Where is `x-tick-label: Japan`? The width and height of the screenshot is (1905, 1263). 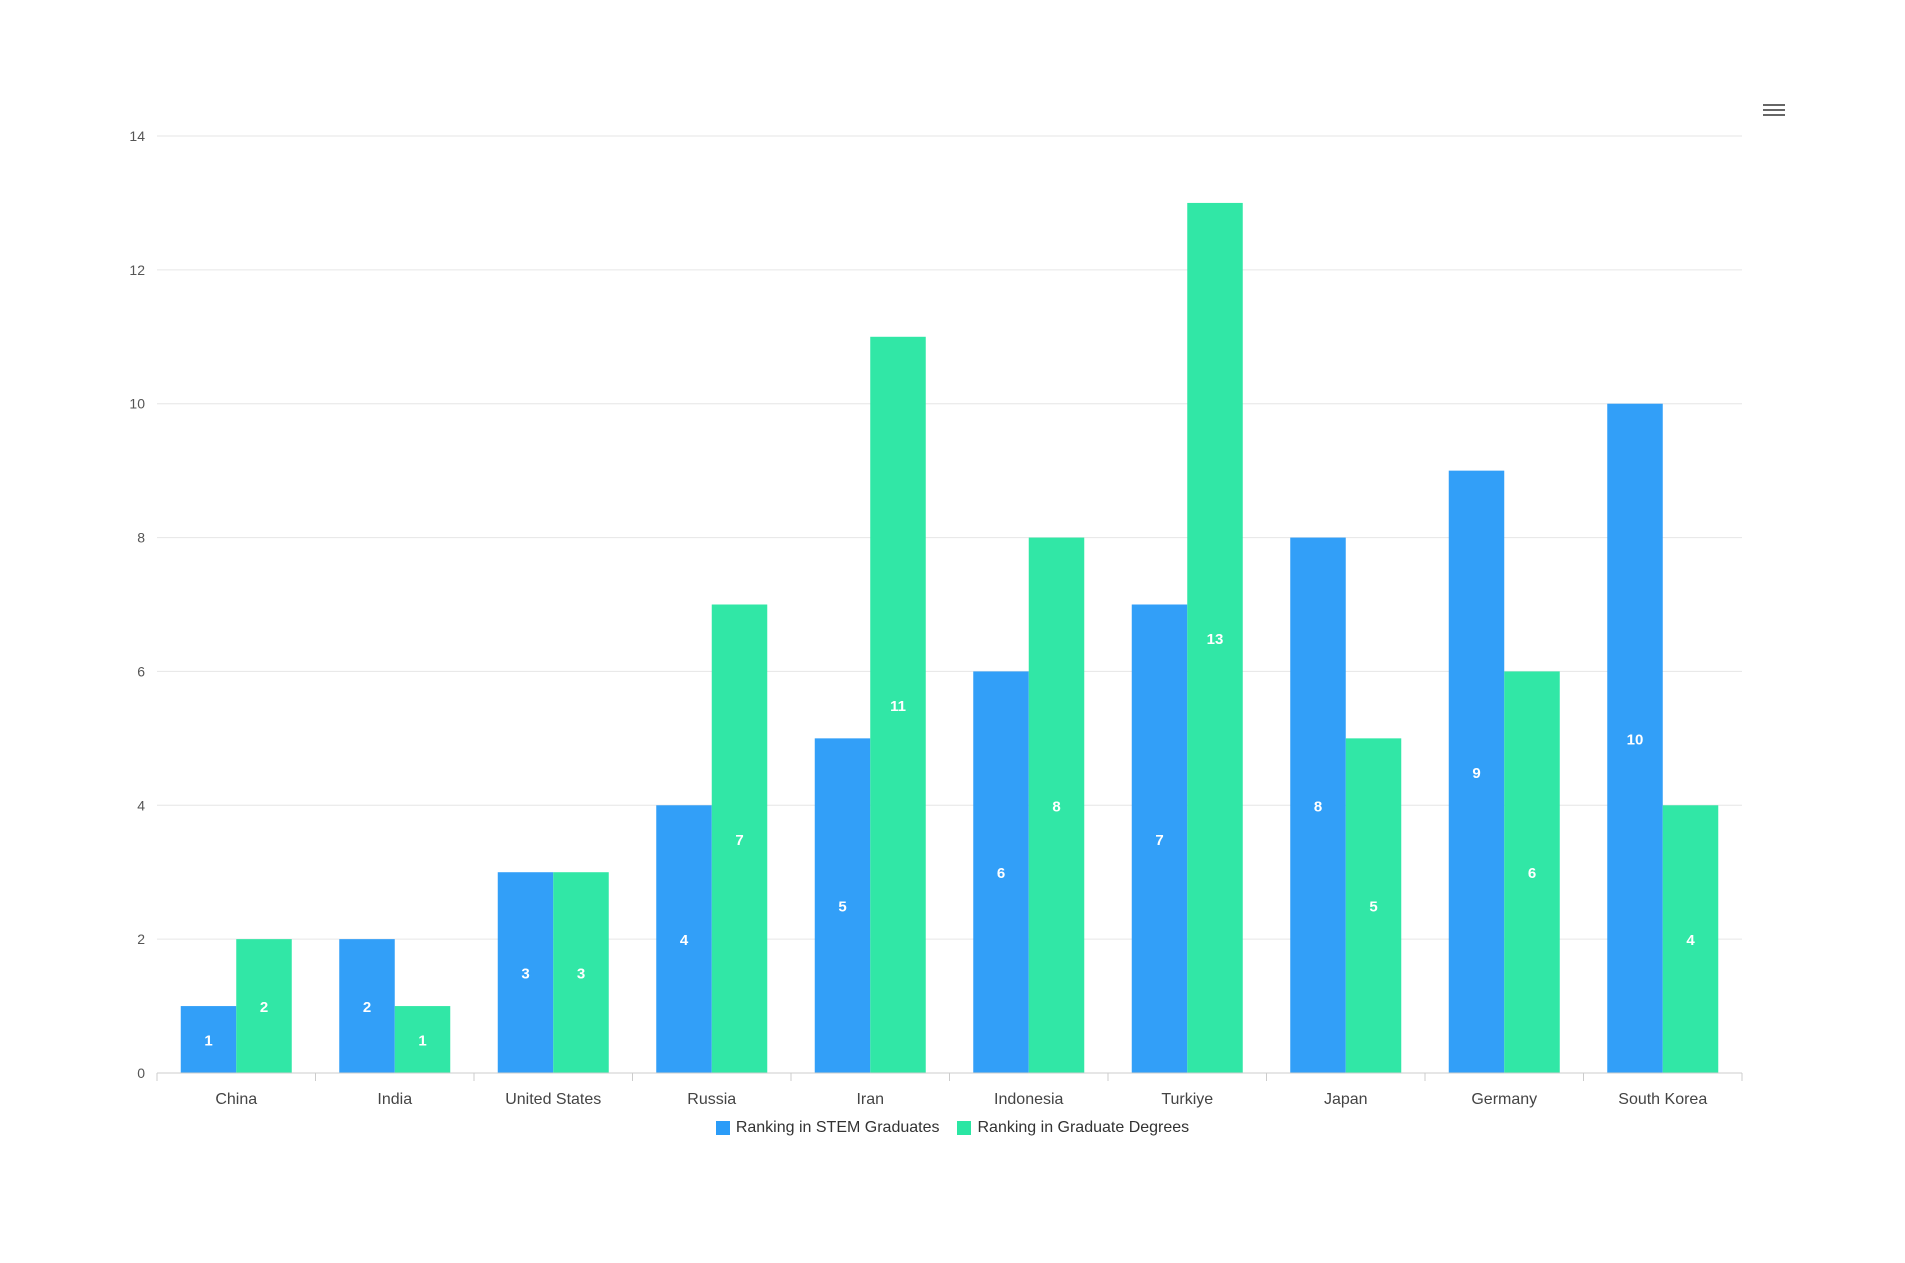
x-tick-label: Japan is located at coordinates (1346, 1099).